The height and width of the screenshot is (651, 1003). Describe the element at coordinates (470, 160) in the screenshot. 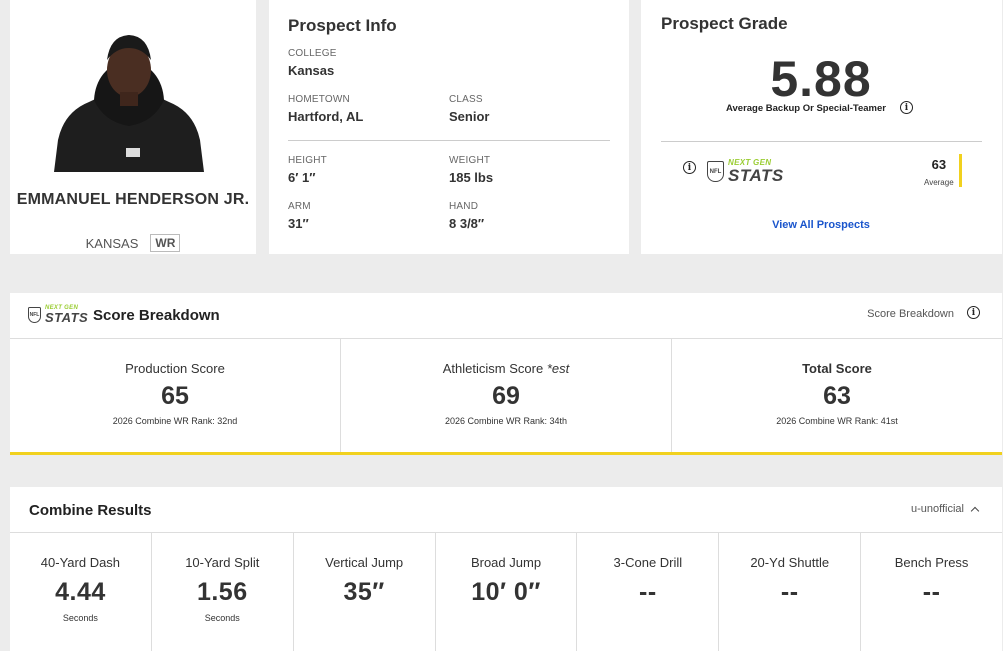

I see `weight-label: WEIGHT` at that location.